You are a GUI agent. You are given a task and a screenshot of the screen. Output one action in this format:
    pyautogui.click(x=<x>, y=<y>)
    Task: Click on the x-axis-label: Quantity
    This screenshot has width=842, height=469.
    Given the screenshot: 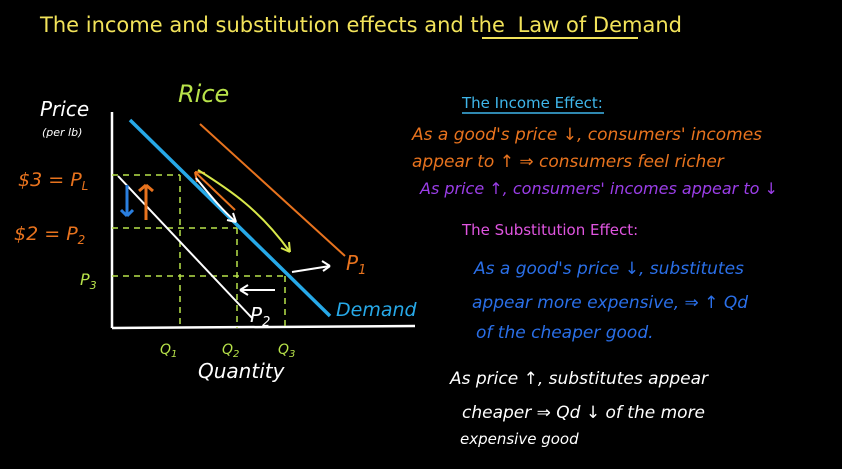 What is the action you would take?
    pyautogui.click(x=242, y=371)
    